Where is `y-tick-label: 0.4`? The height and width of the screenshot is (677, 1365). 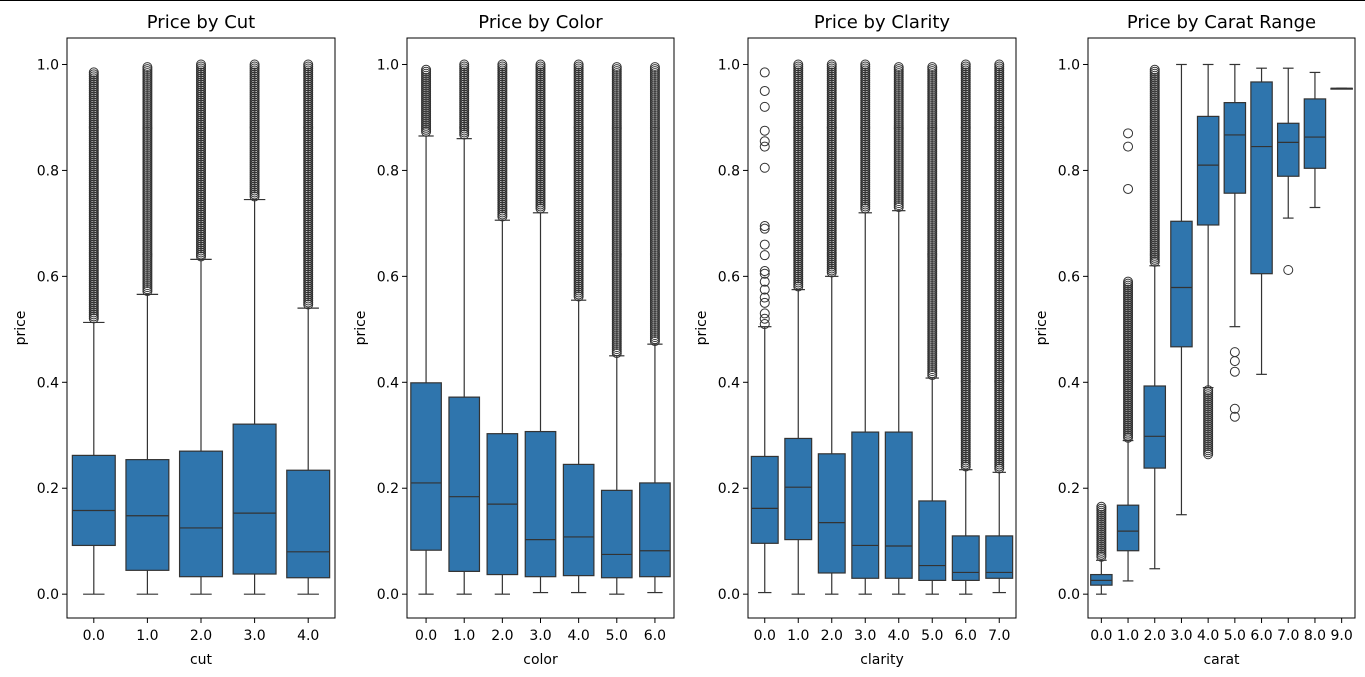 y-tick-label: 0.4 is located at coordinates (388, 383).